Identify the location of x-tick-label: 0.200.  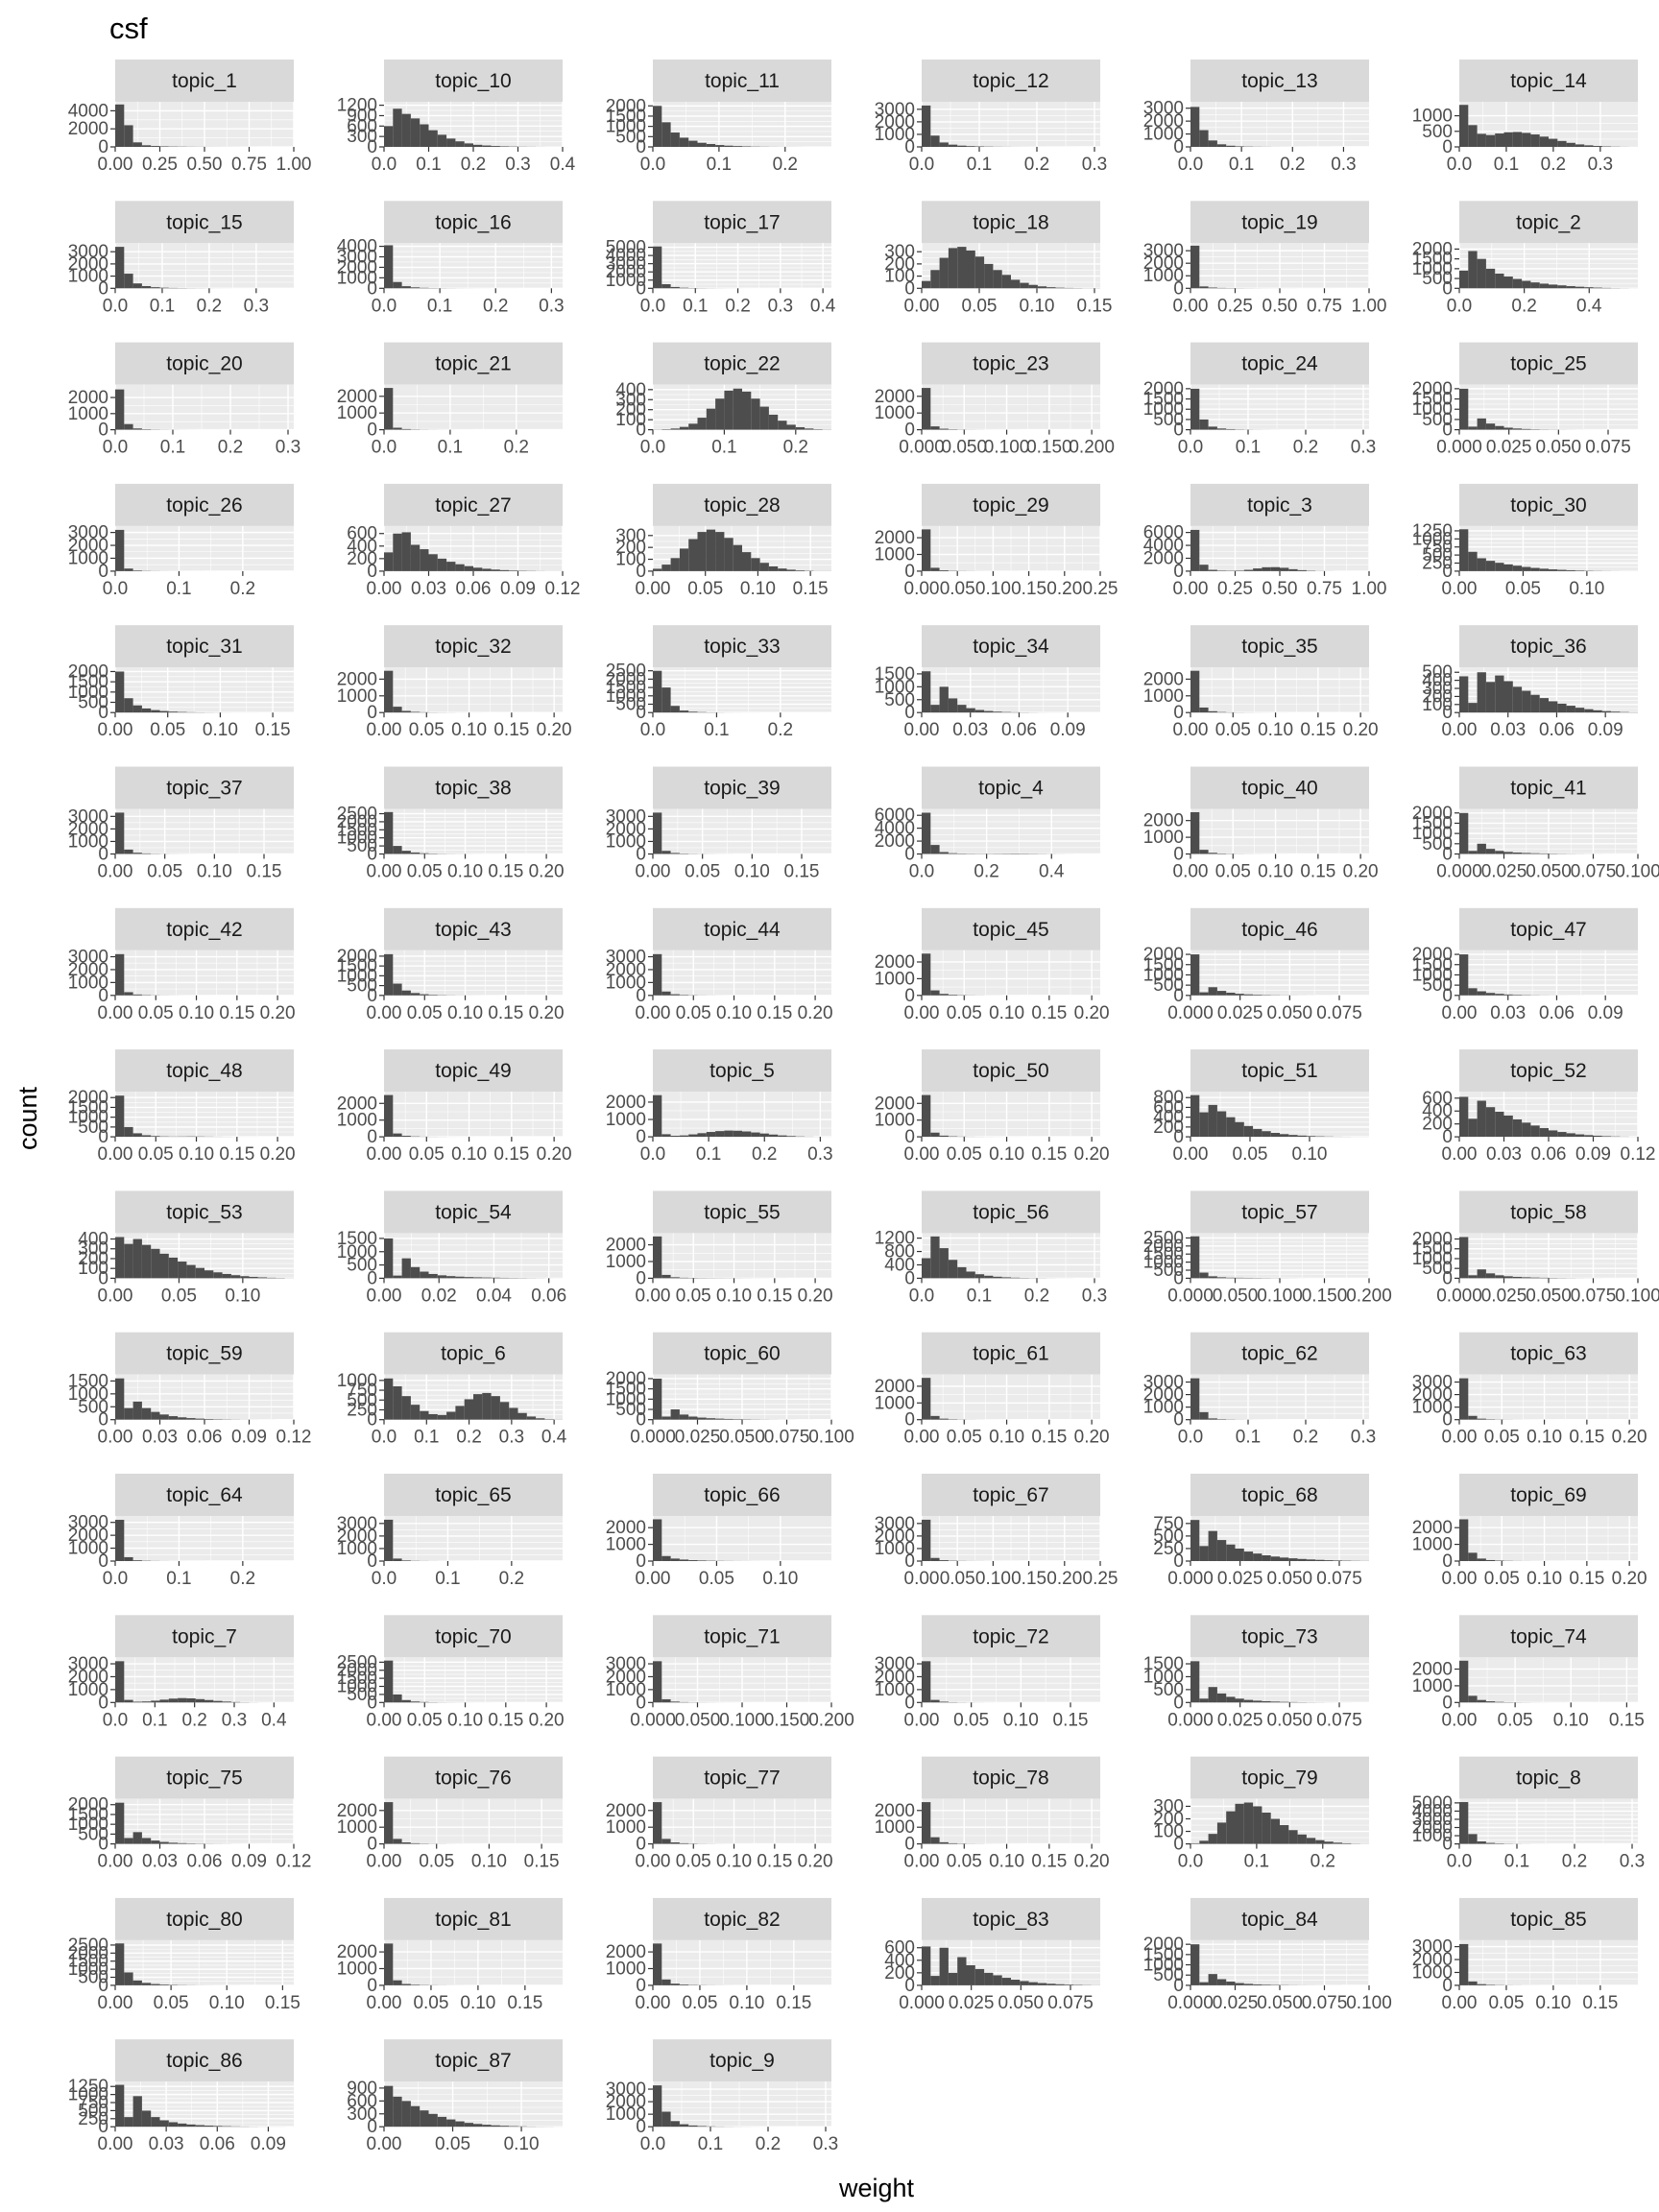
(1369, 1296).